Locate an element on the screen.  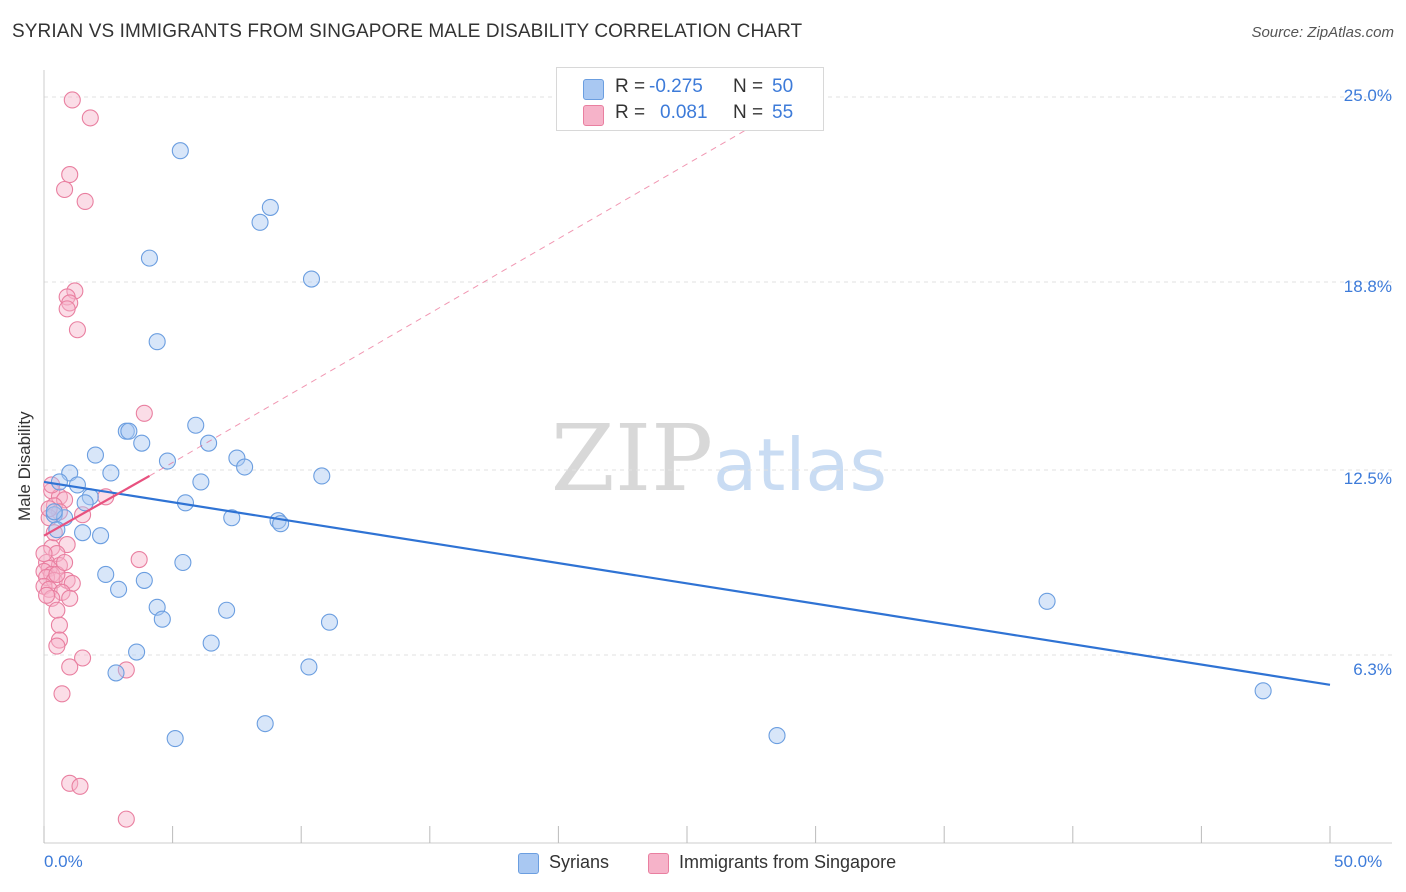
legend-r-value-syrians: -0.275 is located at coordinates (676, 86).